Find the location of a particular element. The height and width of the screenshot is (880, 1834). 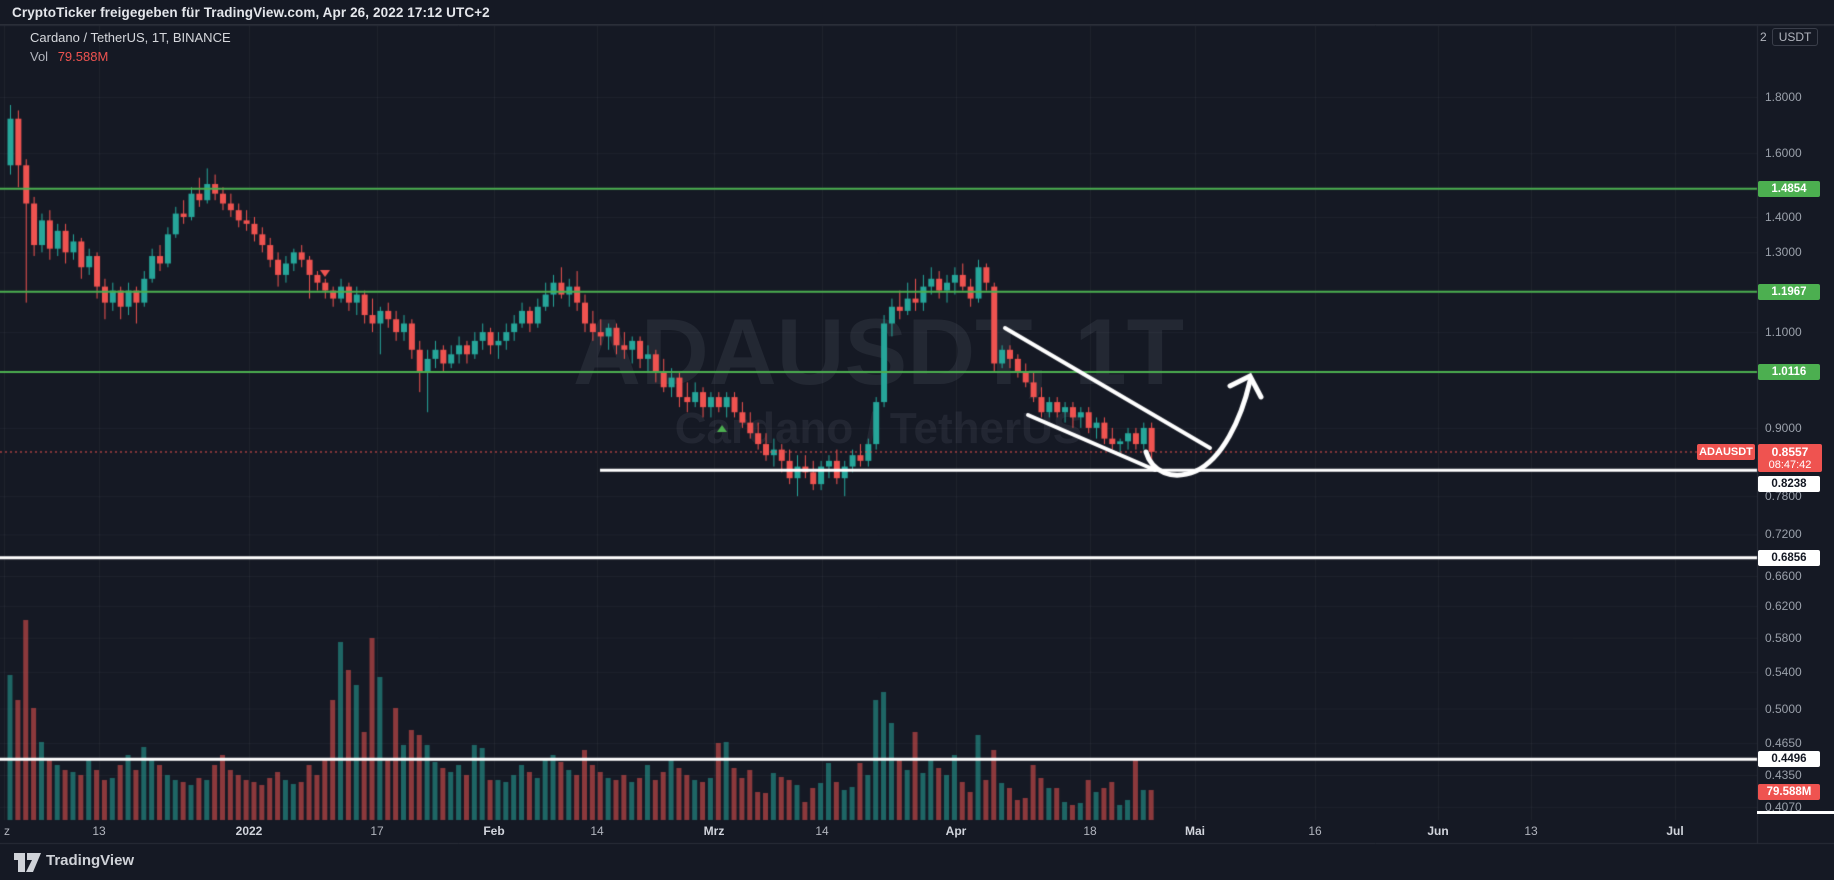

price-level-badge: 1.1967 is located at coordinates (1789, 291).